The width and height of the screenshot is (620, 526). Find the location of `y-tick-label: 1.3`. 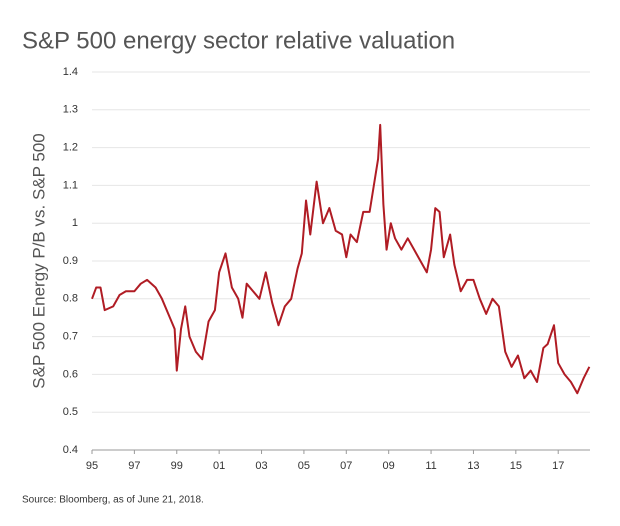

y-tick-label: 1.3 is located at coordinates (70, 110).